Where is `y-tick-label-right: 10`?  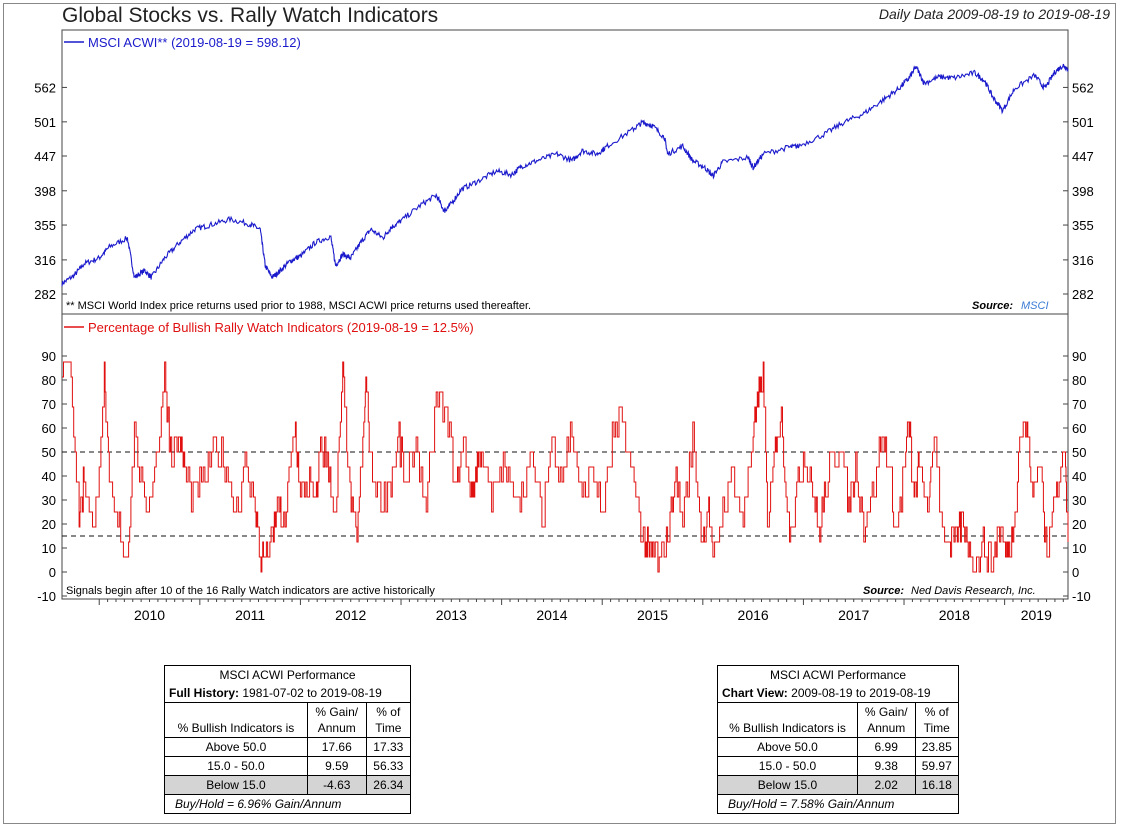
y-tick-label-right: 10 is located at coordinates (1079, 548).